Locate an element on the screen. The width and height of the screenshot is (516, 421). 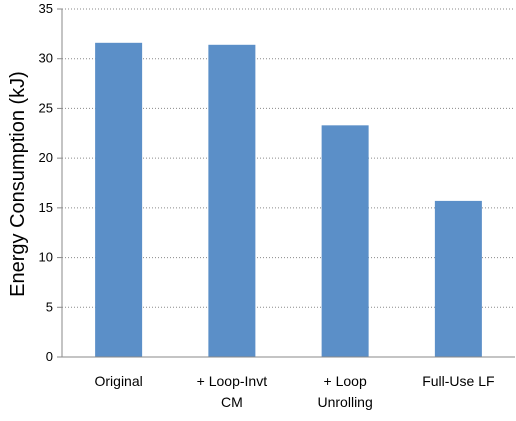
x-tick-label-line: Full-Use LF is located at coordinates (458, 381).